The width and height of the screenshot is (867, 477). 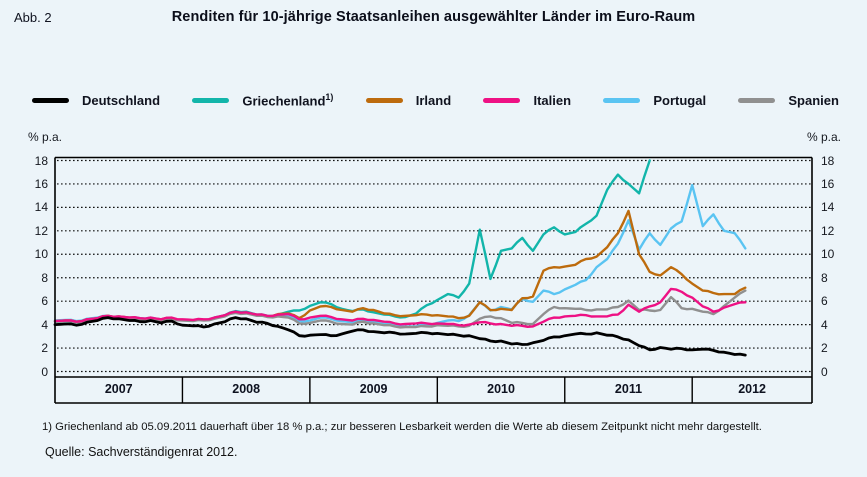 I want to click on y-tick-left: 8, so click(x=44, y=277).